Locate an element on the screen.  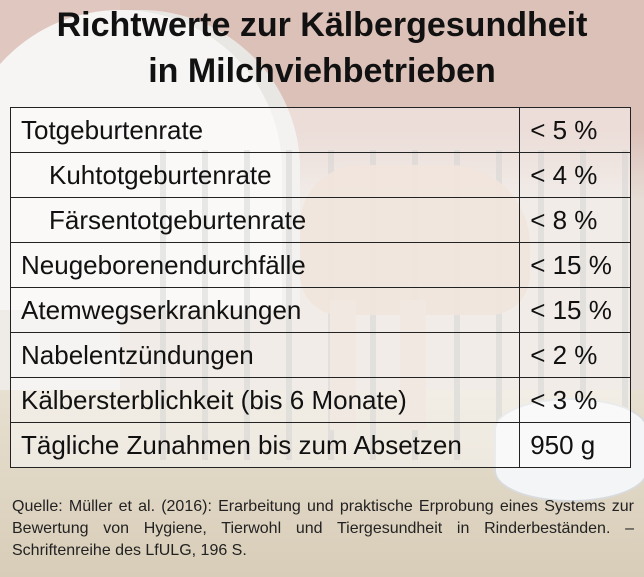
table-row: Neugeborenendurchfälle < 15 % is located at coordinates (320, 265).